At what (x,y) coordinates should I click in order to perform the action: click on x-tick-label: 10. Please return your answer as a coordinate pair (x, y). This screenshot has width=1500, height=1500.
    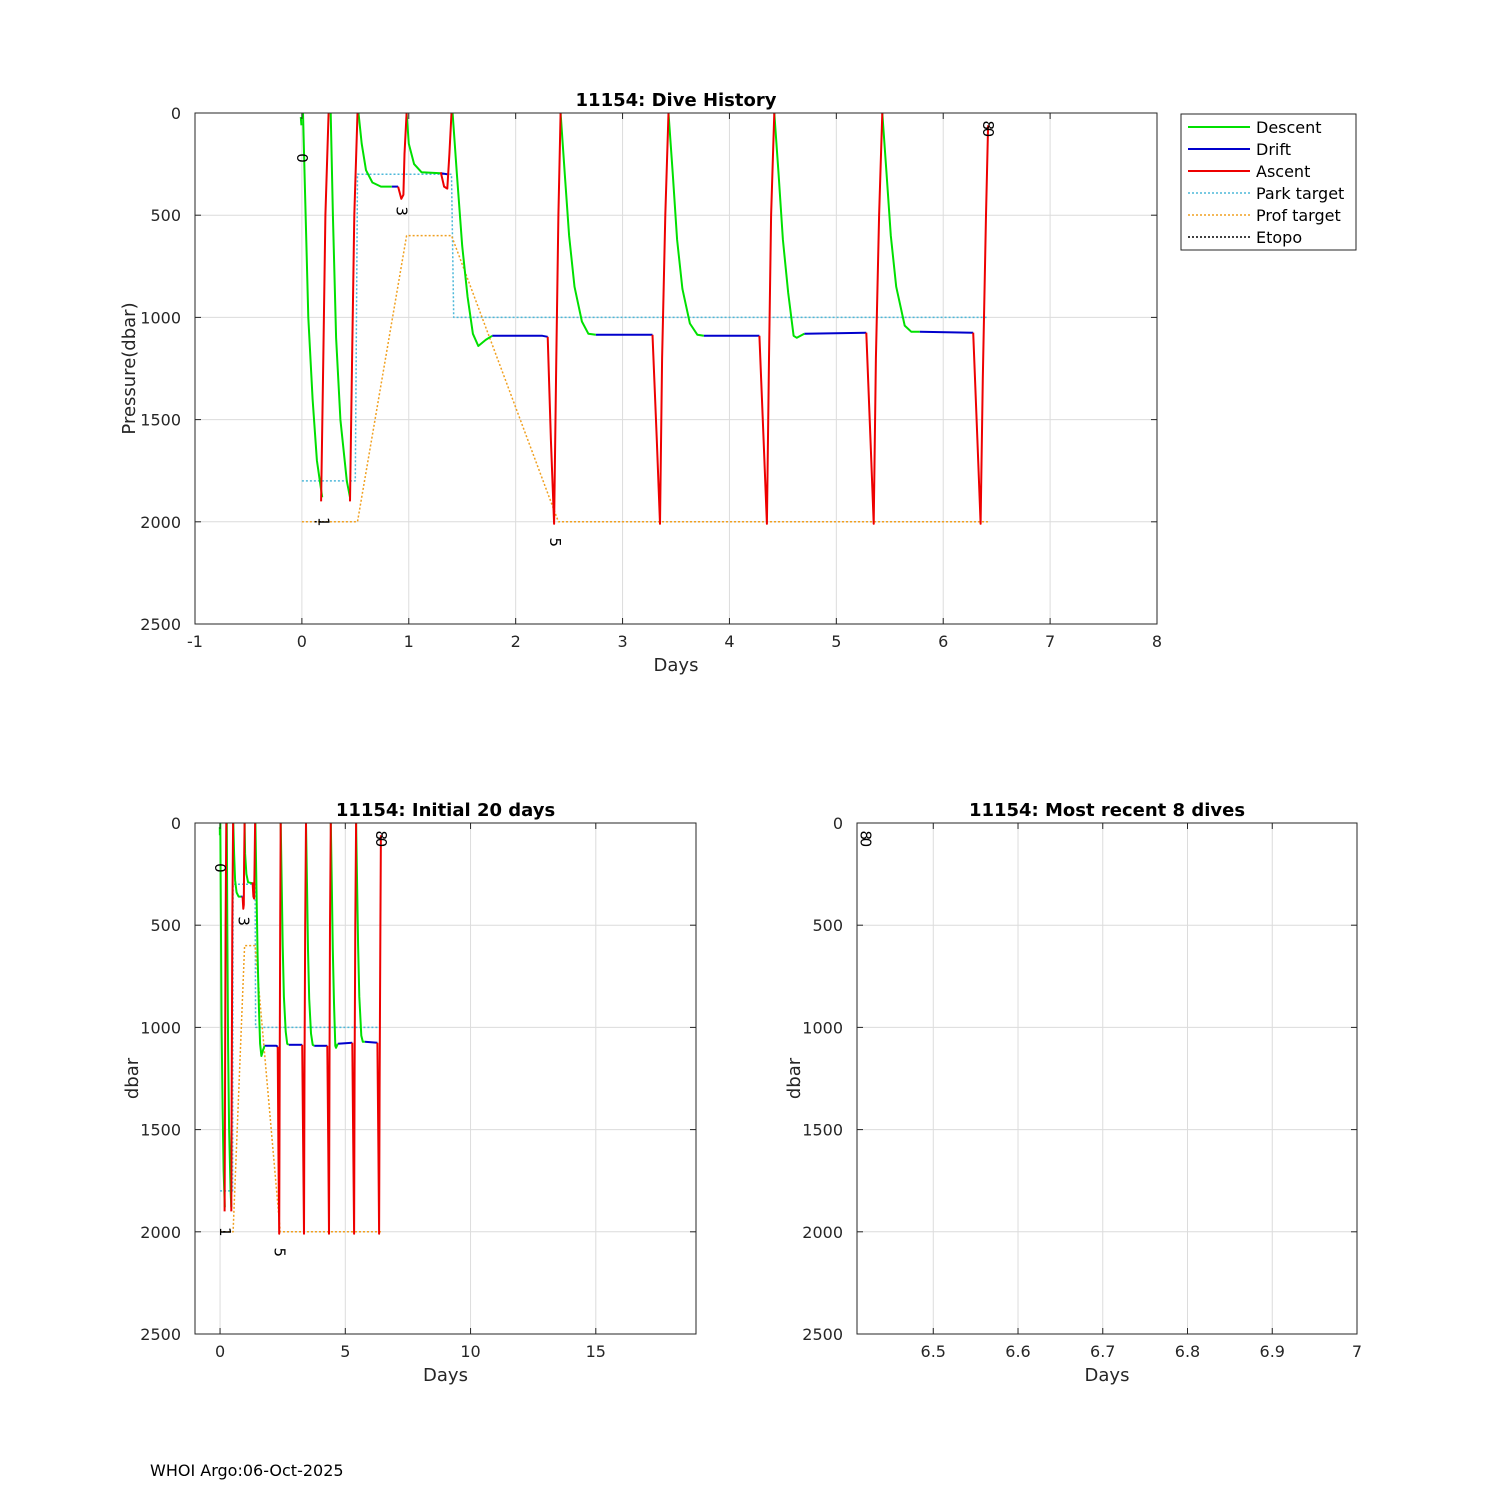
    Looking at the image, I should click on (470, 1351).